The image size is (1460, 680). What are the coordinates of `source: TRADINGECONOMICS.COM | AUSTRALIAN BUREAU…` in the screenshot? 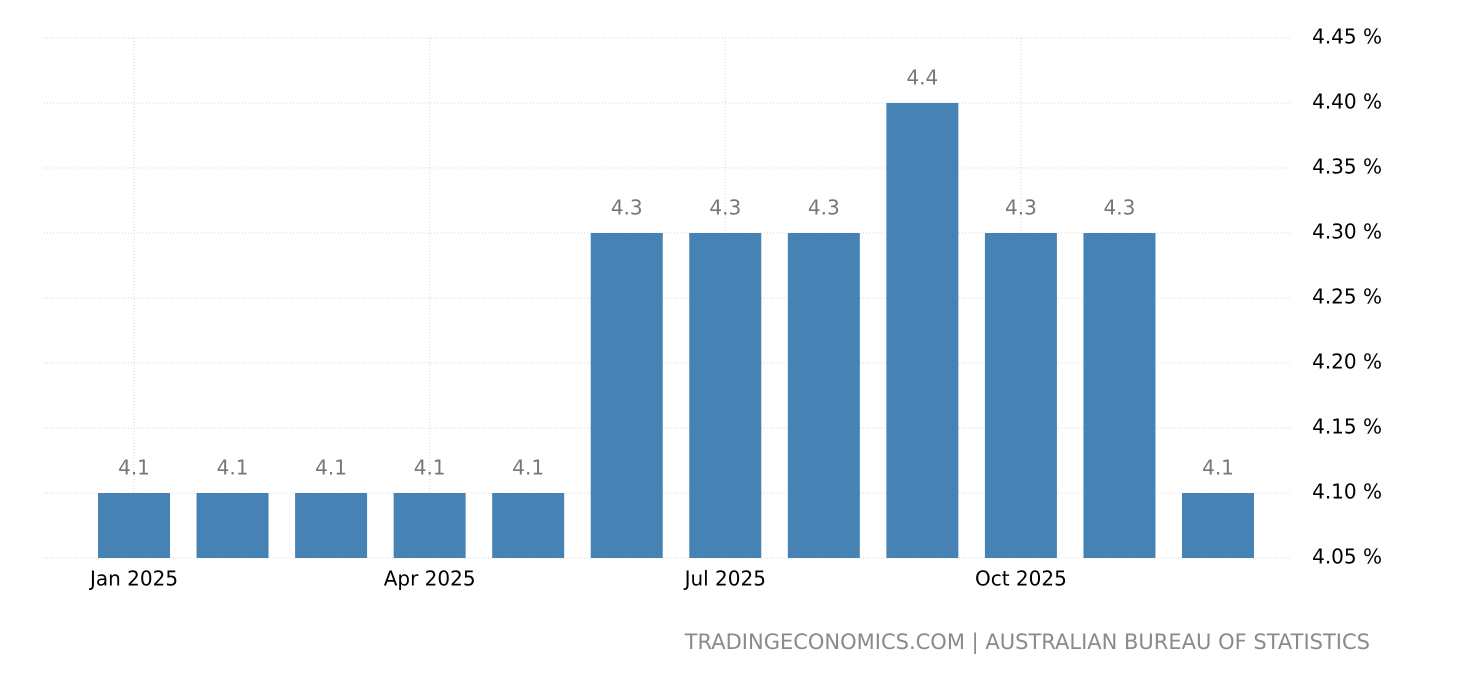 It's located at (1027, 642).